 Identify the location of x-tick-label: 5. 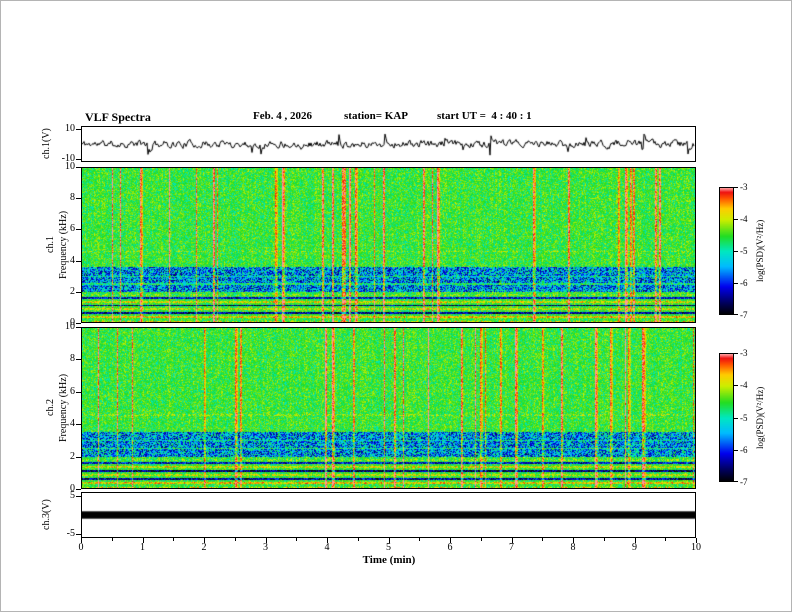
(388, 547).